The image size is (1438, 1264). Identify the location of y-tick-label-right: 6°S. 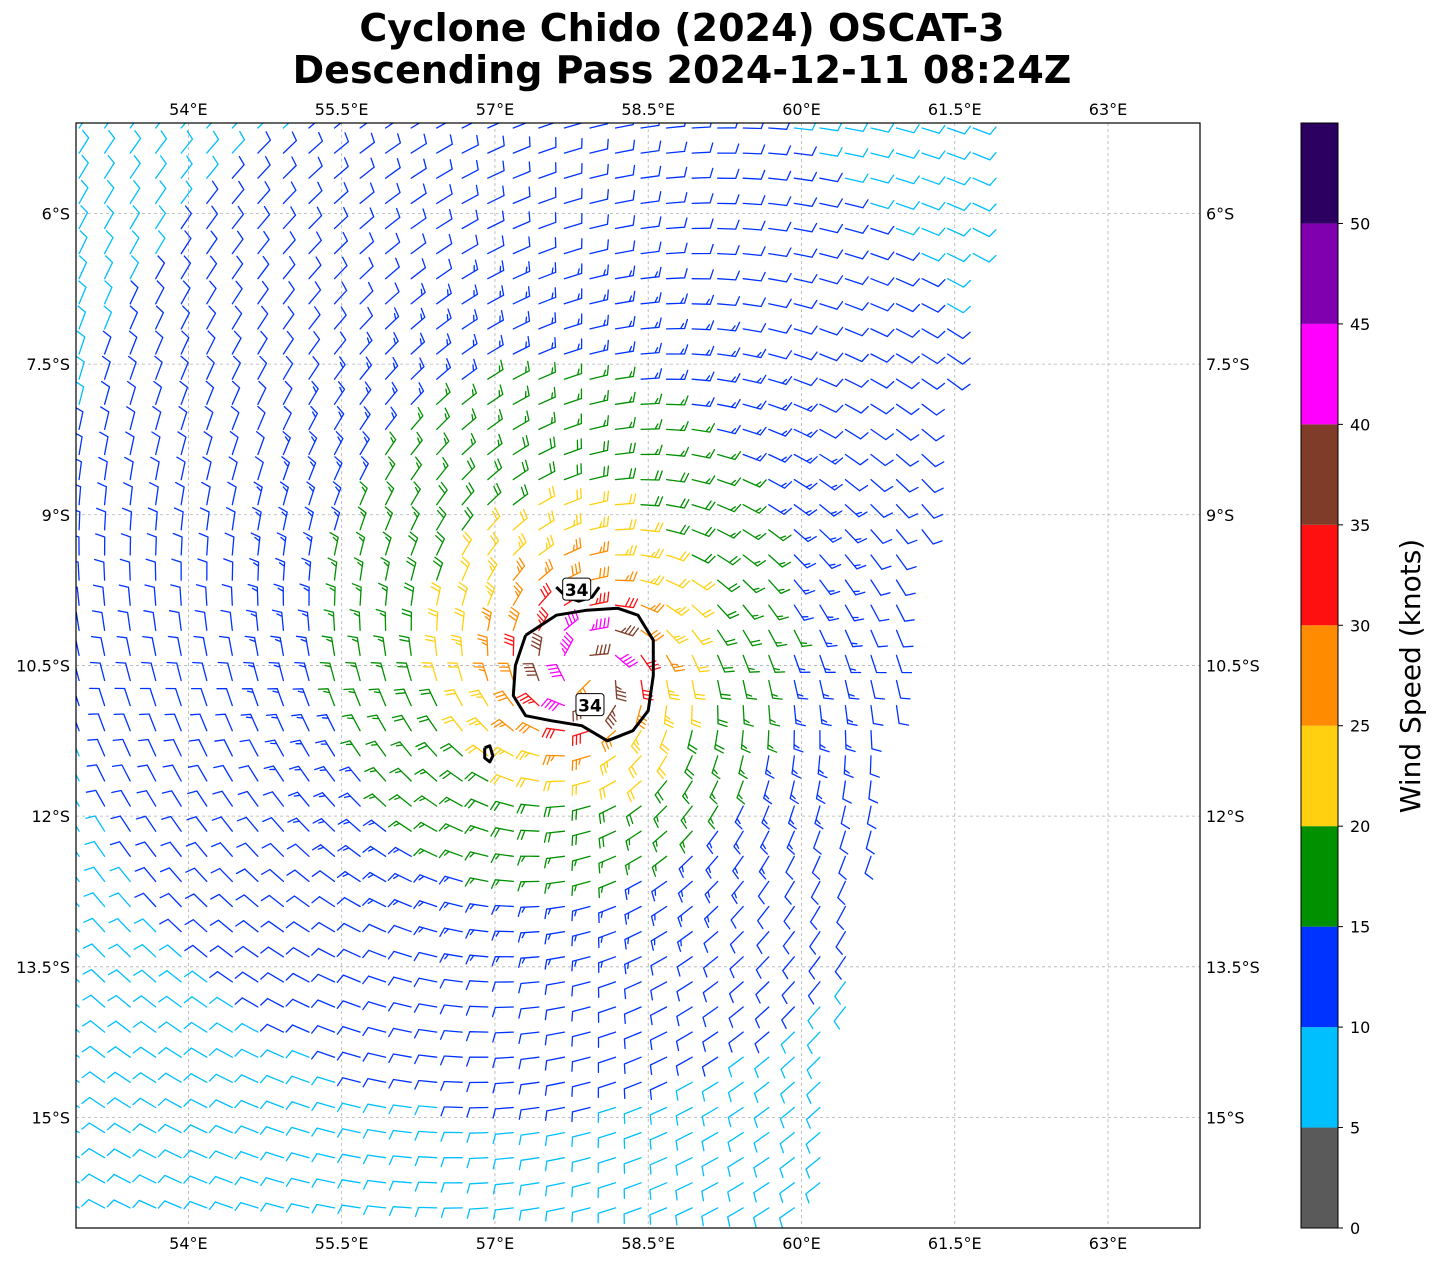
(1220, 213).